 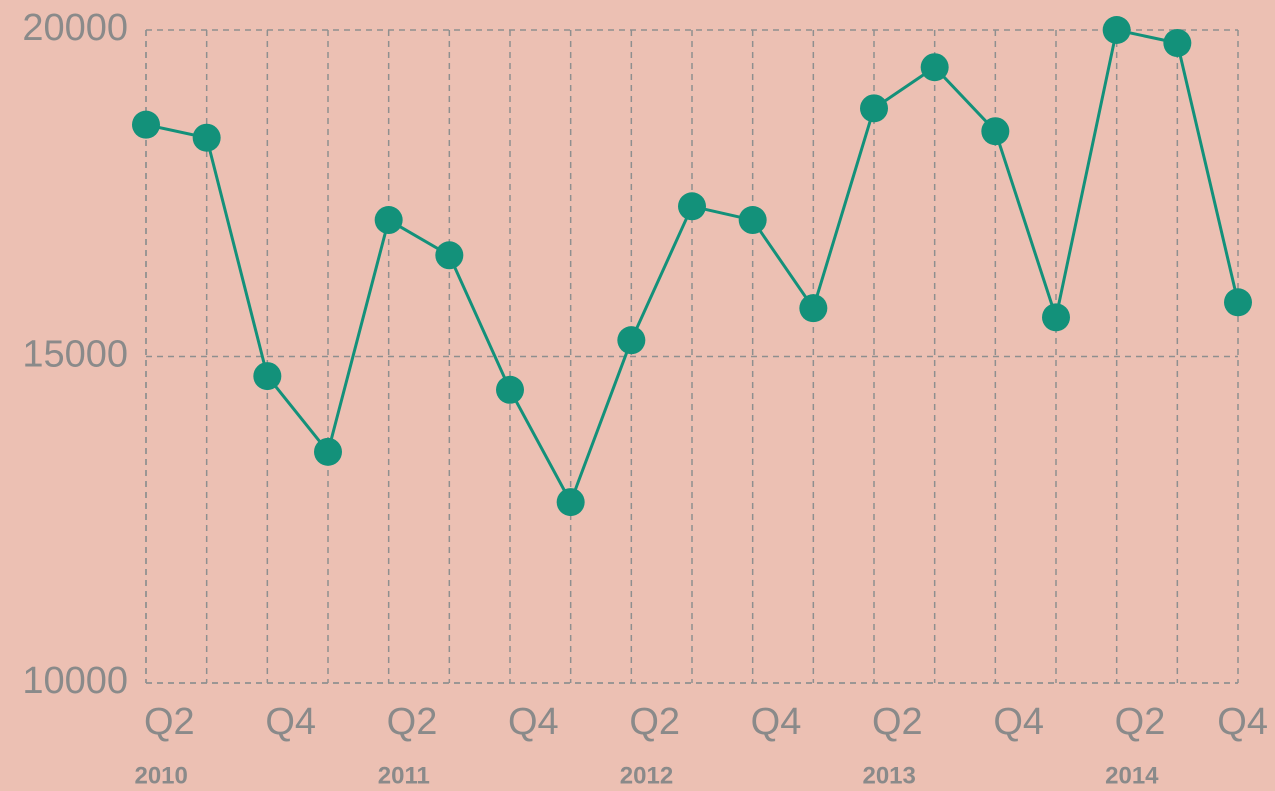 What do you see at coordinates (1132, 775) in the screenshot?
I see `x-group-label: 2014` at bounding box center [1132, 775].